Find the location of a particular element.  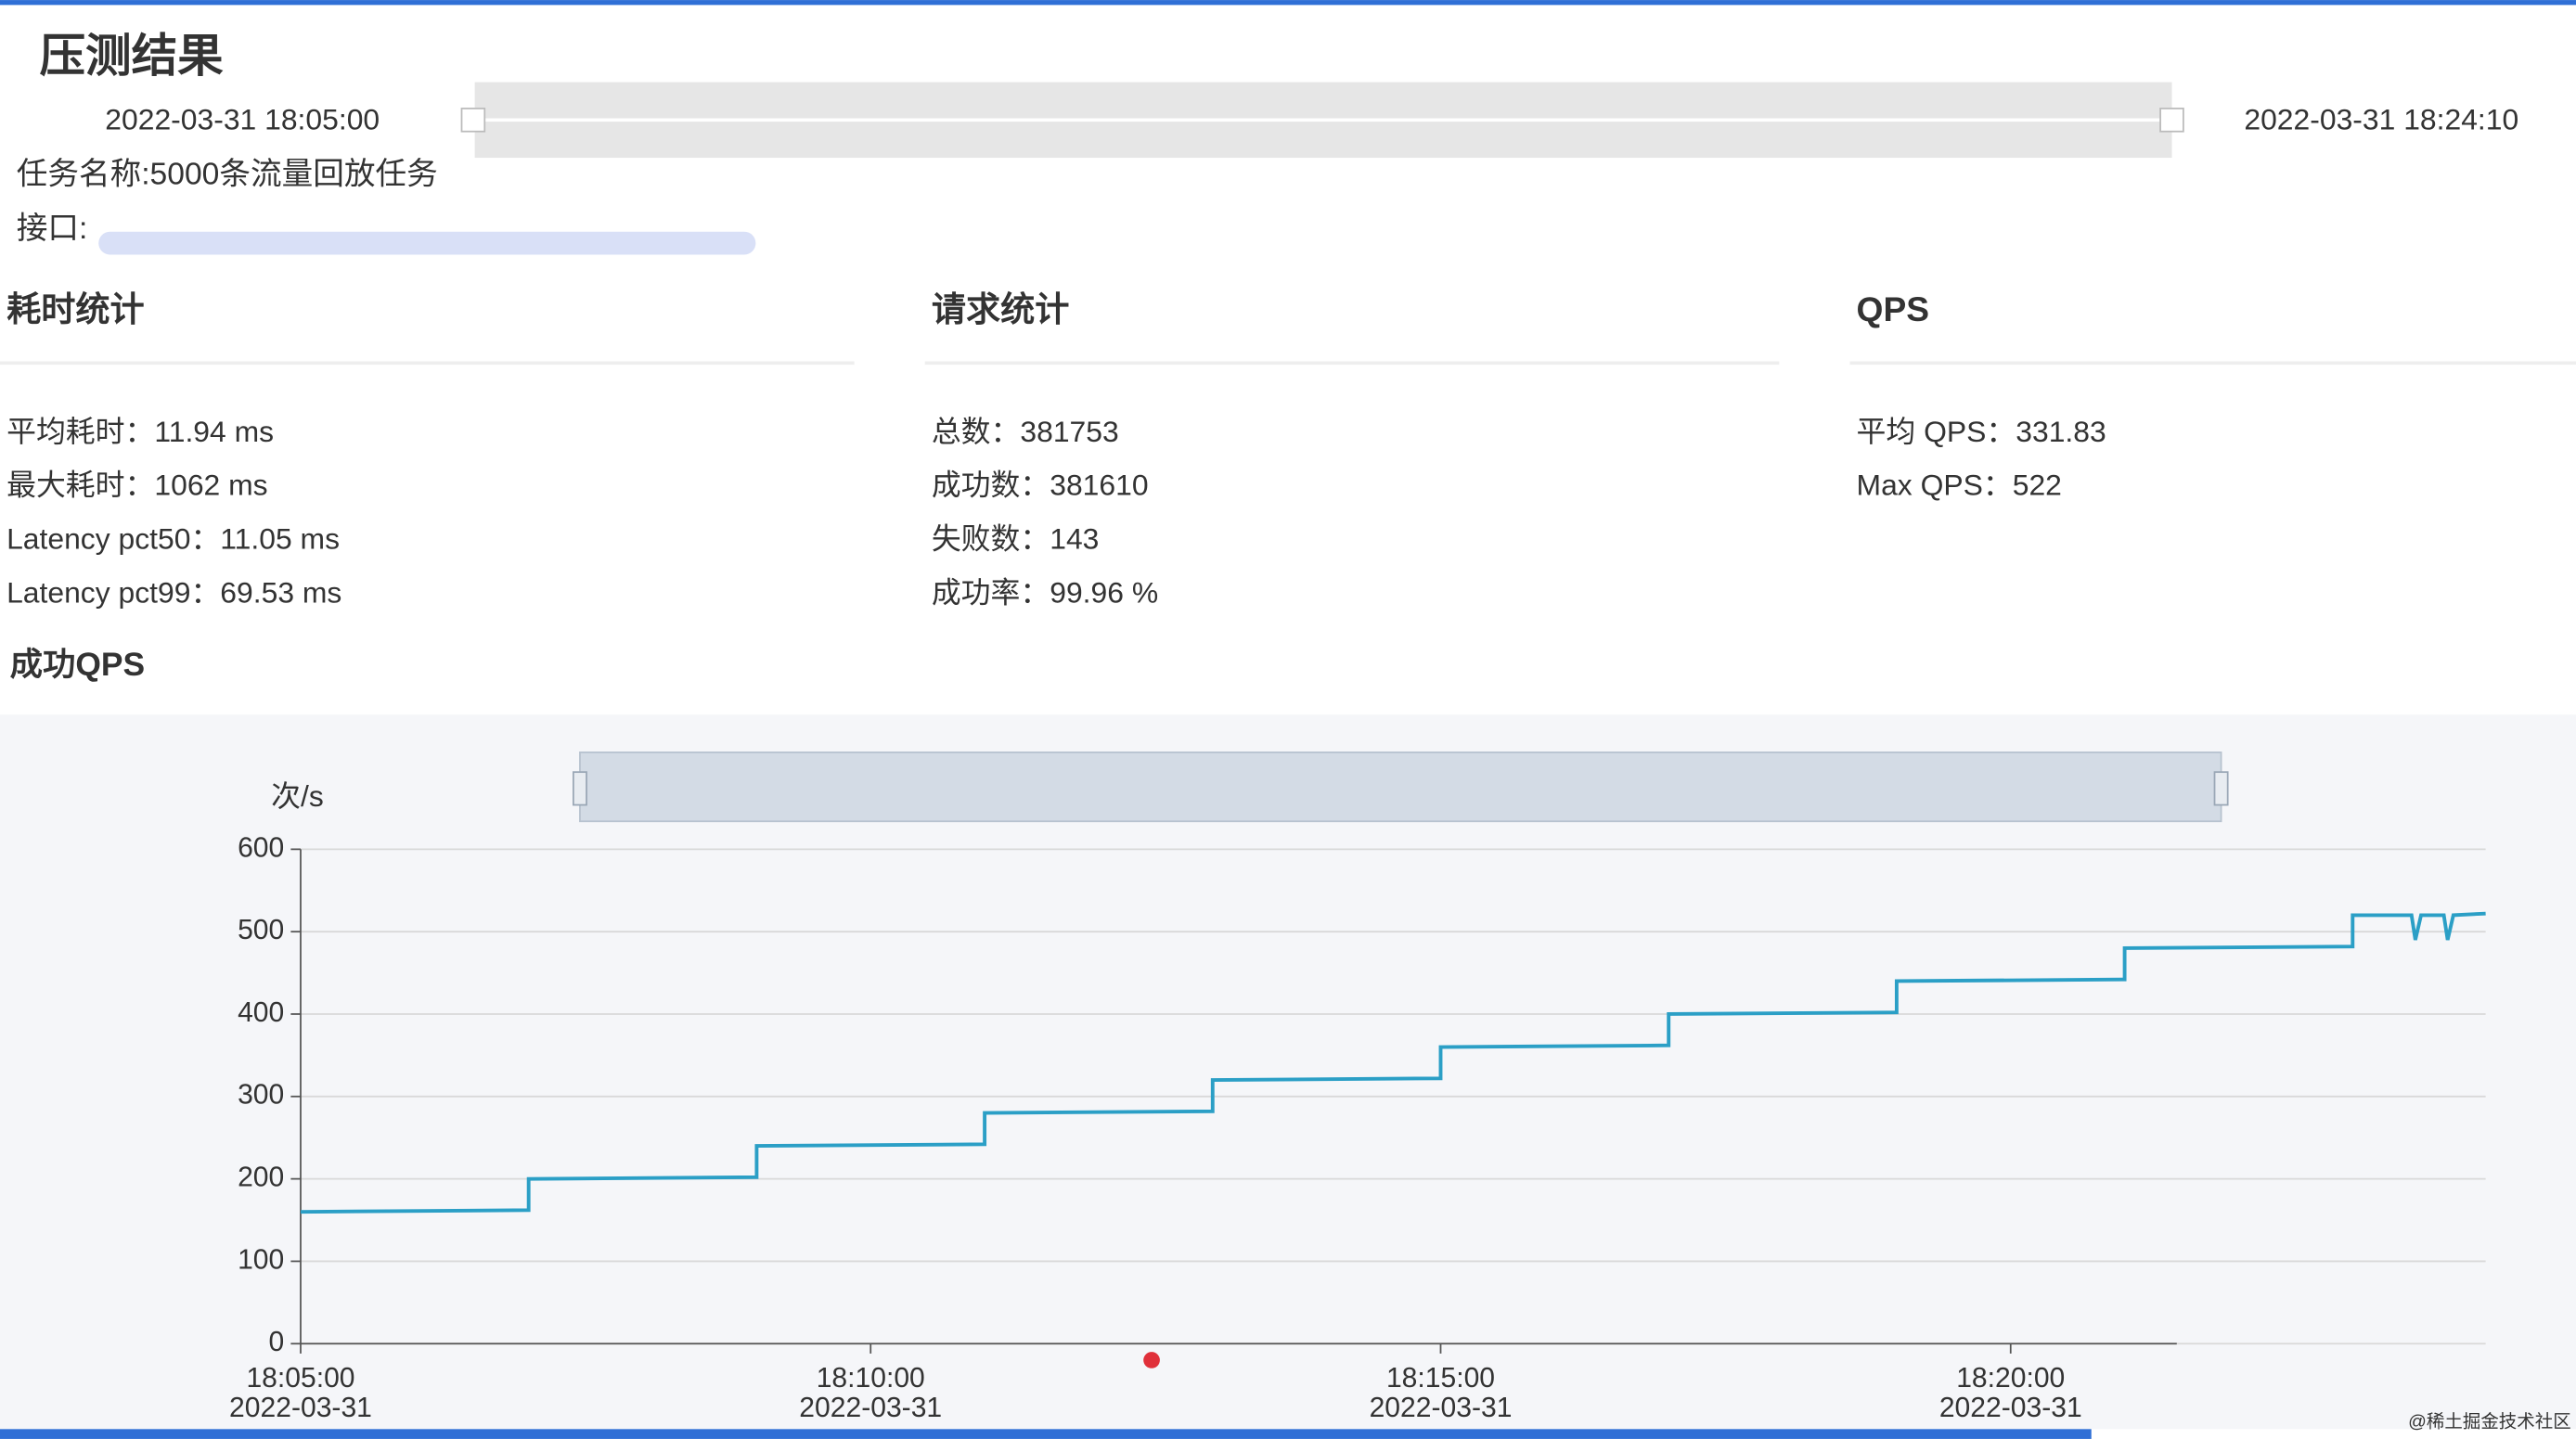

section-title: 耗时统计 is located at coordinates (75, 308).